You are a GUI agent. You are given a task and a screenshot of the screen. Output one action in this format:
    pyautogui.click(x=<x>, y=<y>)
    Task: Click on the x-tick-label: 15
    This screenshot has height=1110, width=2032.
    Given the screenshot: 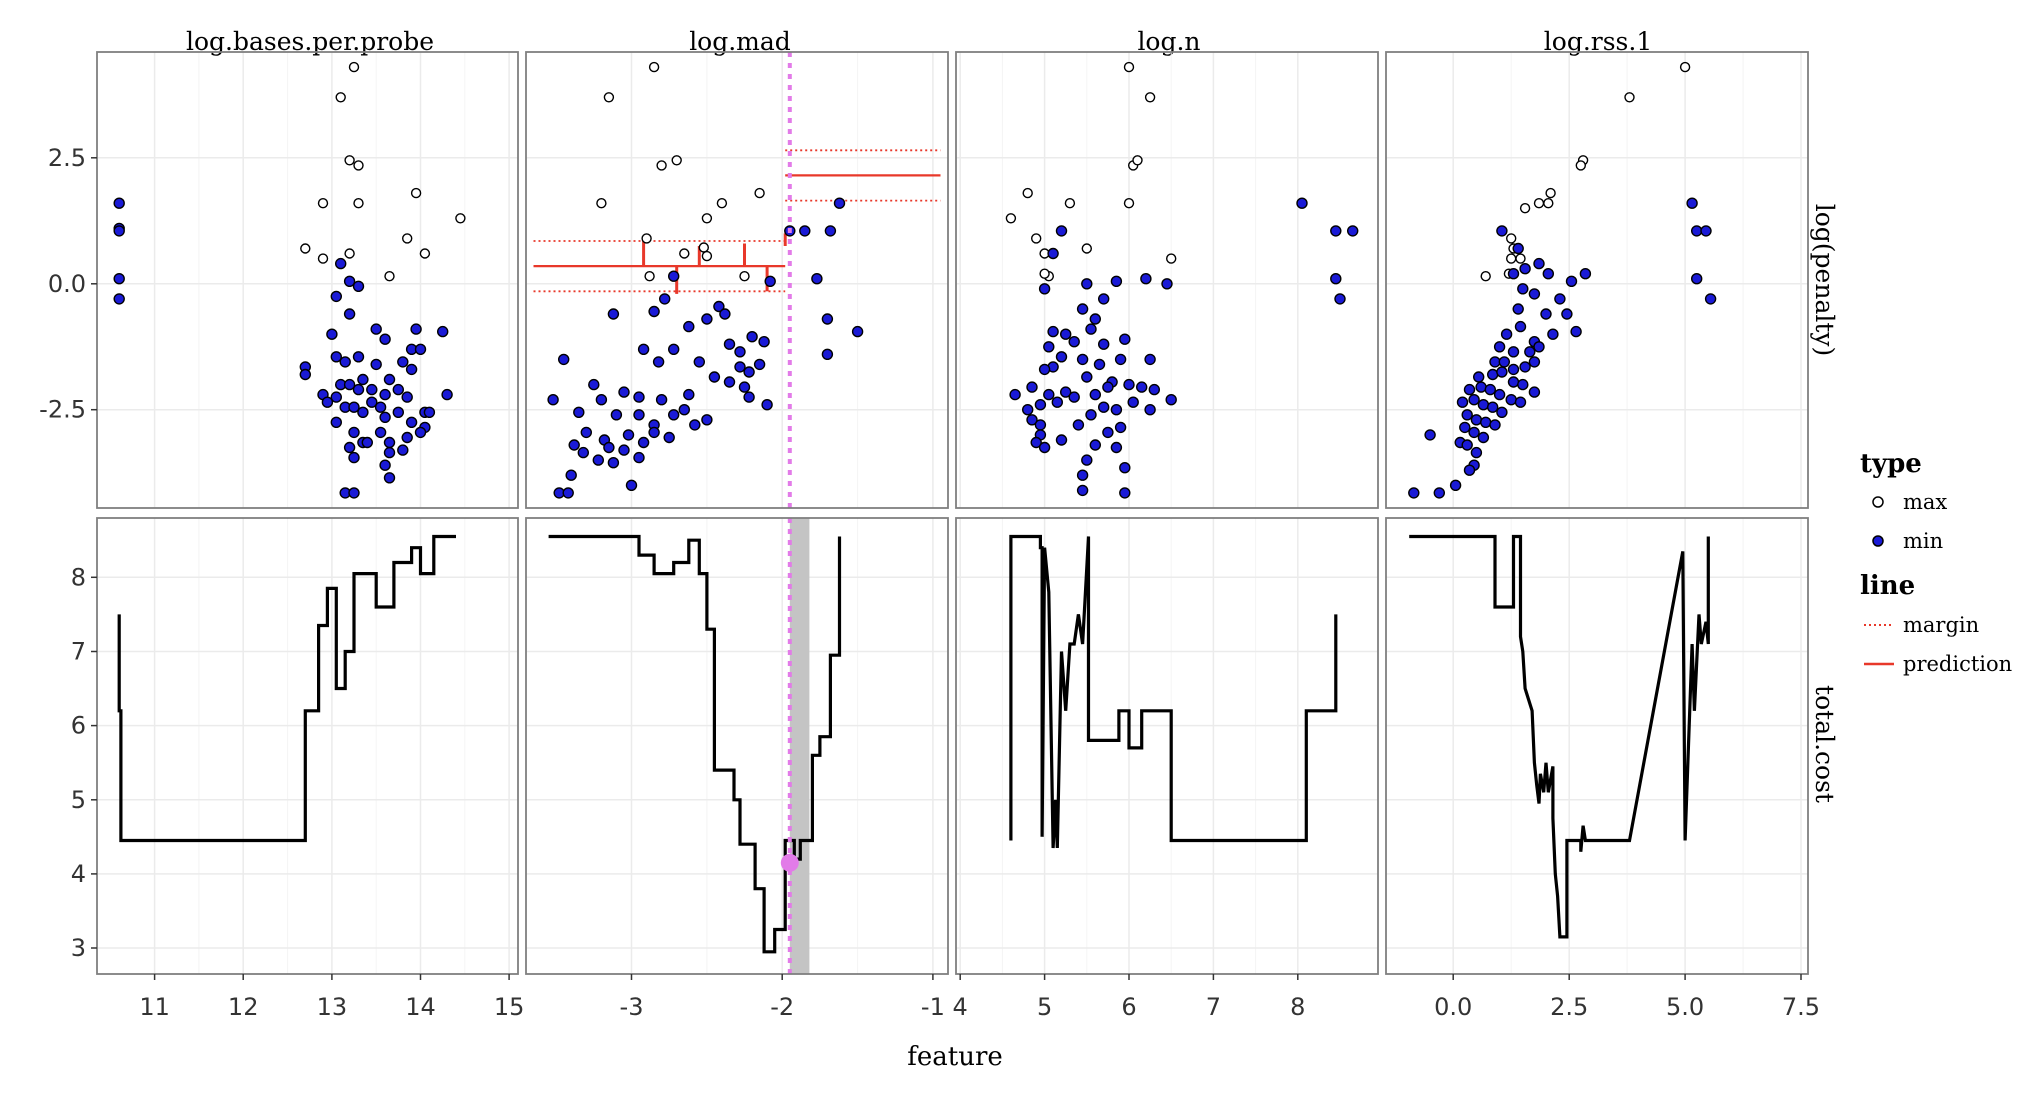 What is the action you would take?
    pyautogui.click(x=509, y=1007)
    